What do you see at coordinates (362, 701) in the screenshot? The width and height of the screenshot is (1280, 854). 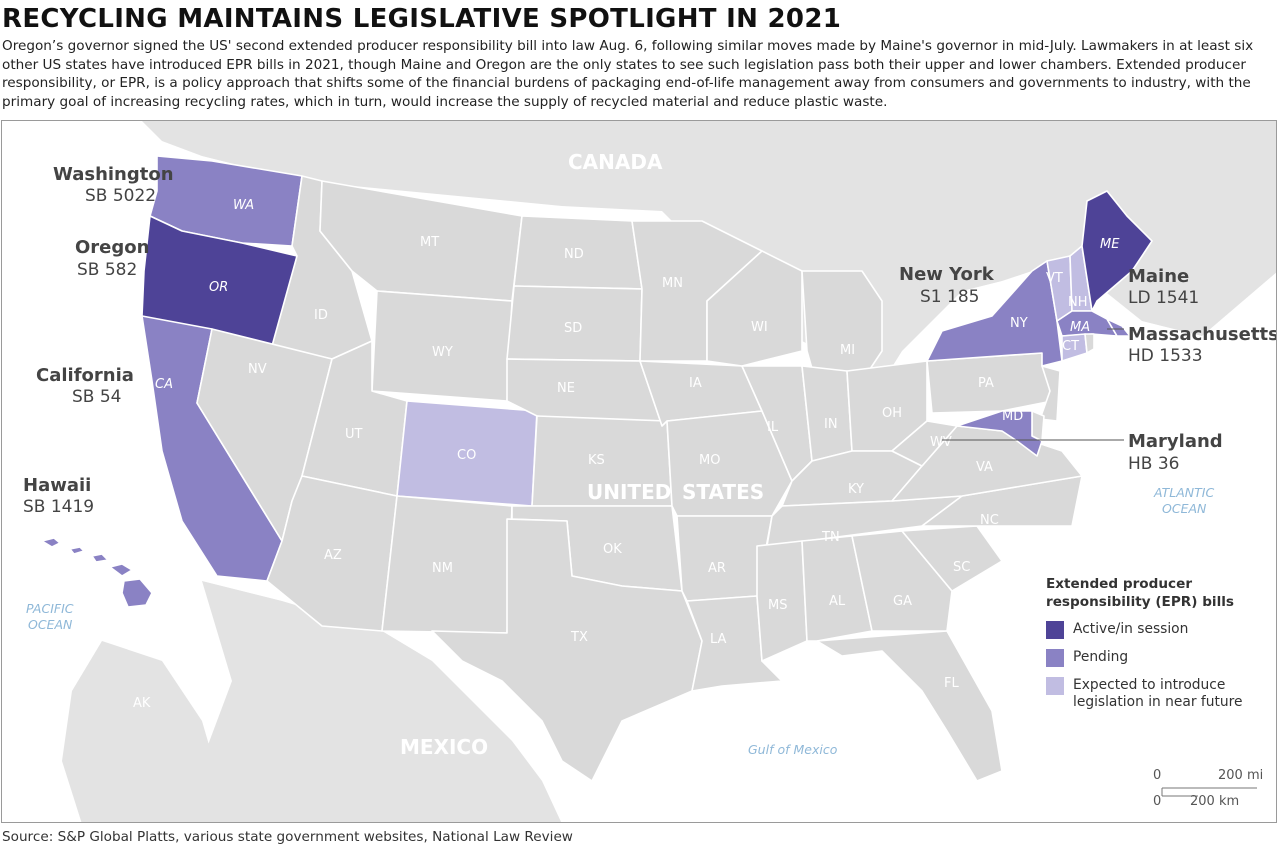 I see `mexico-land` at bounding box center [362, 701].